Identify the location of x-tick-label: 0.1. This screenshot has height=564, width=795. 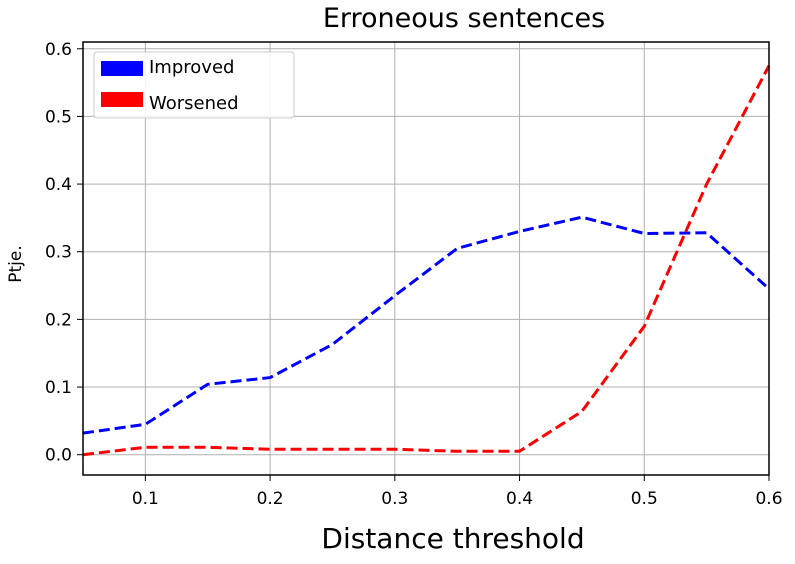
(145, 499).